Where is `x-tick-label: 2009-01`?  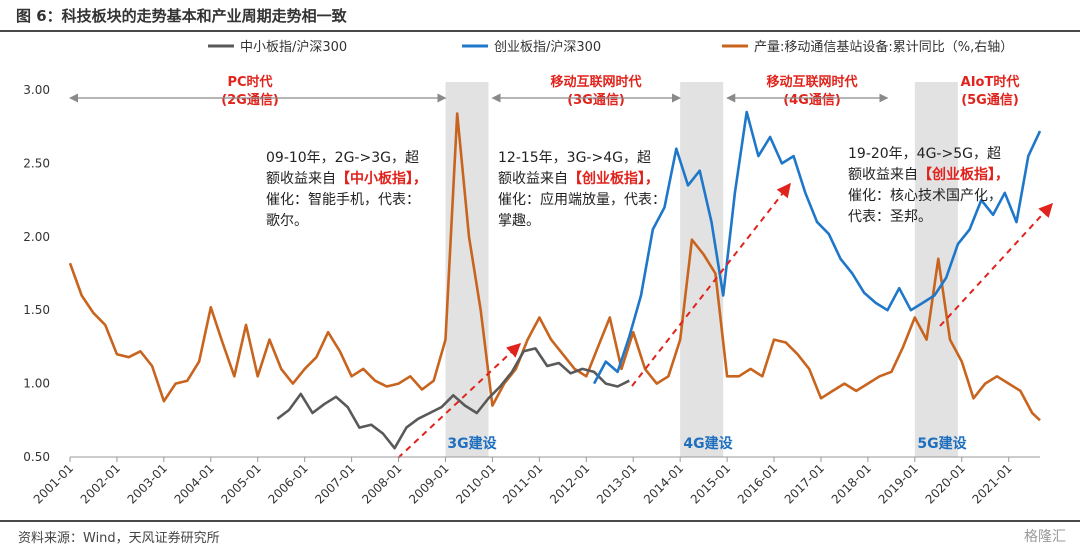 x-tick-label: 2009-01 is located at coordinates (428, 483).